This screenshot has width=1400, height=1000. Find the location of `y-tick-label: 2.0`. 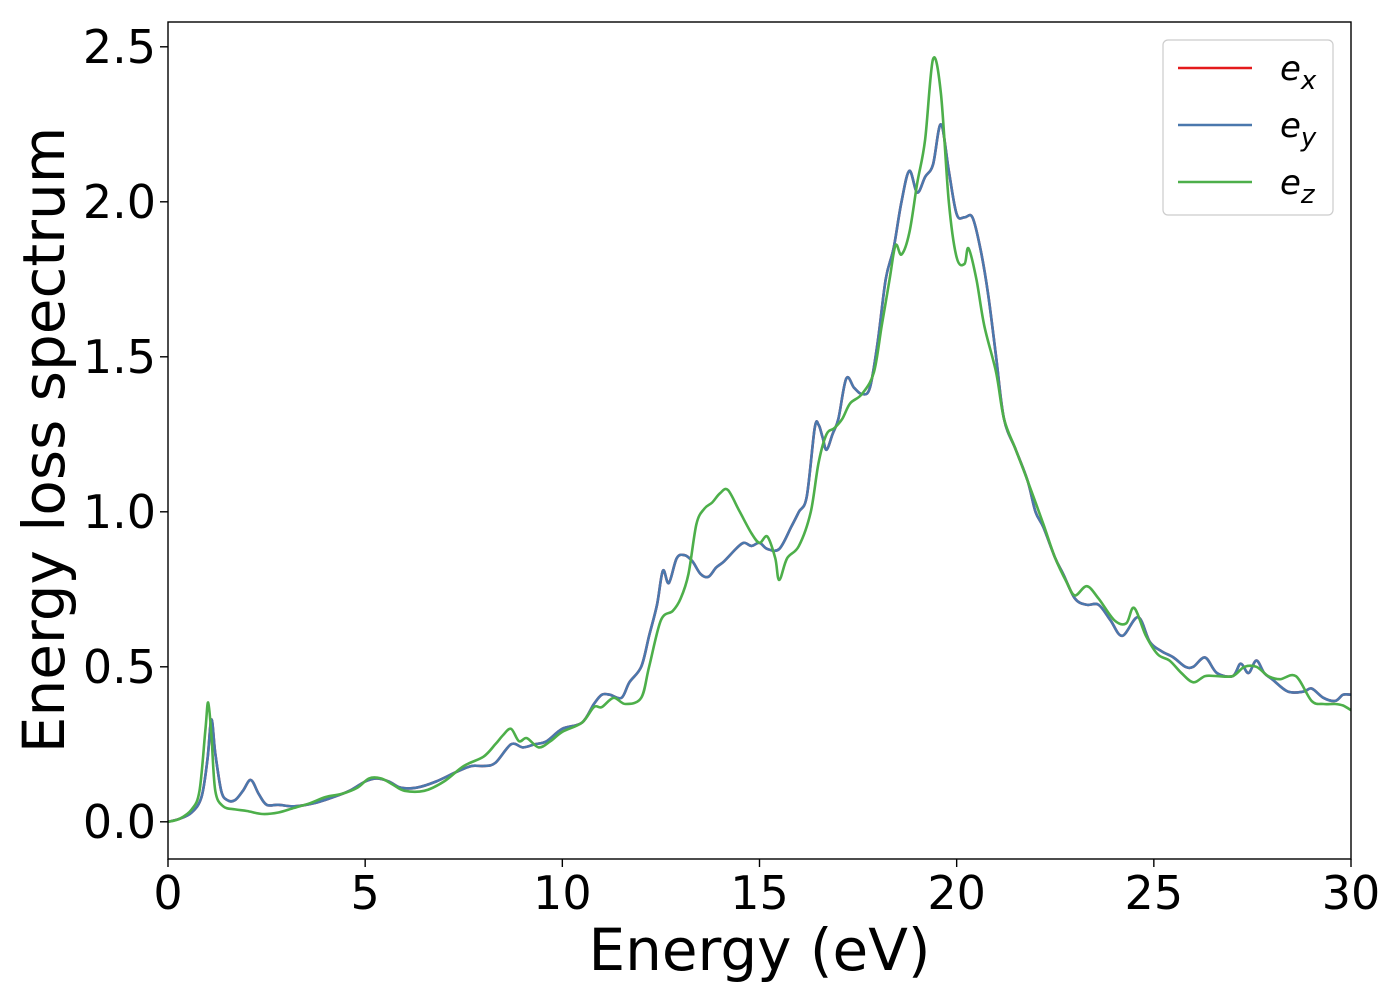

y-tick-label: 2.0 is located at coordinates (119, 202).